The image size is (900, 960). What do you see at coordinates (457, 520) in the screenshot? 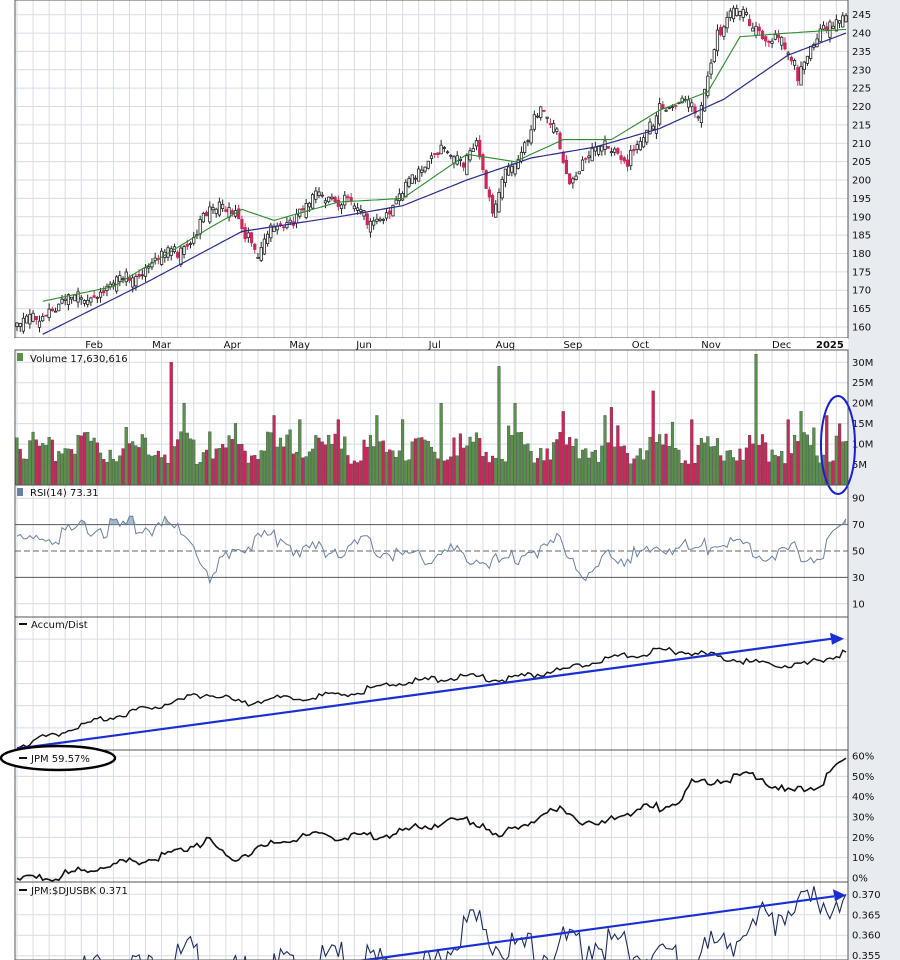
I see `rsi-overbought-fill` at bounding box center [457, 520].